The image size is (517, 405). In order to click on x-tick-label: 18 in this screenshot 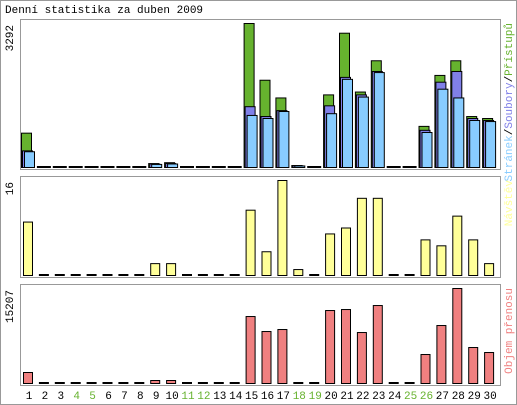, I will do `click(299, 397)`.